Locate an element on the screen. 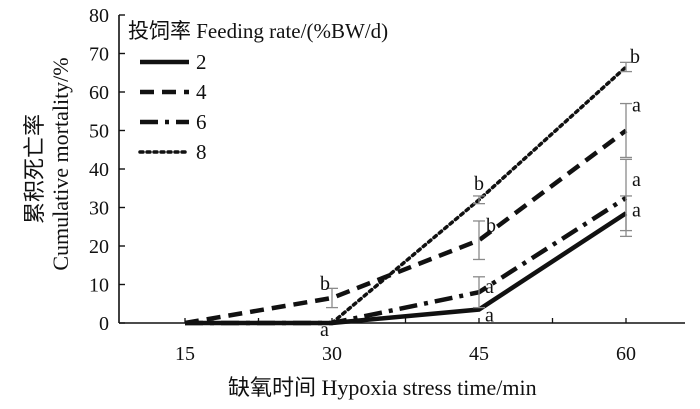  y-tick-label: 0 is located at coordinates (104, 324).